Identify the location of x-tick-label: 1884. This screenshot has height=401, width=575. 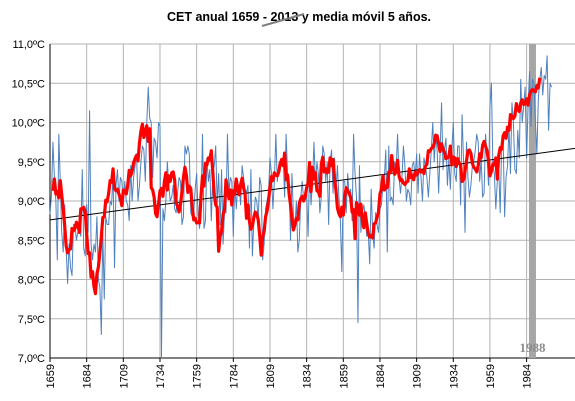
(381, 376).